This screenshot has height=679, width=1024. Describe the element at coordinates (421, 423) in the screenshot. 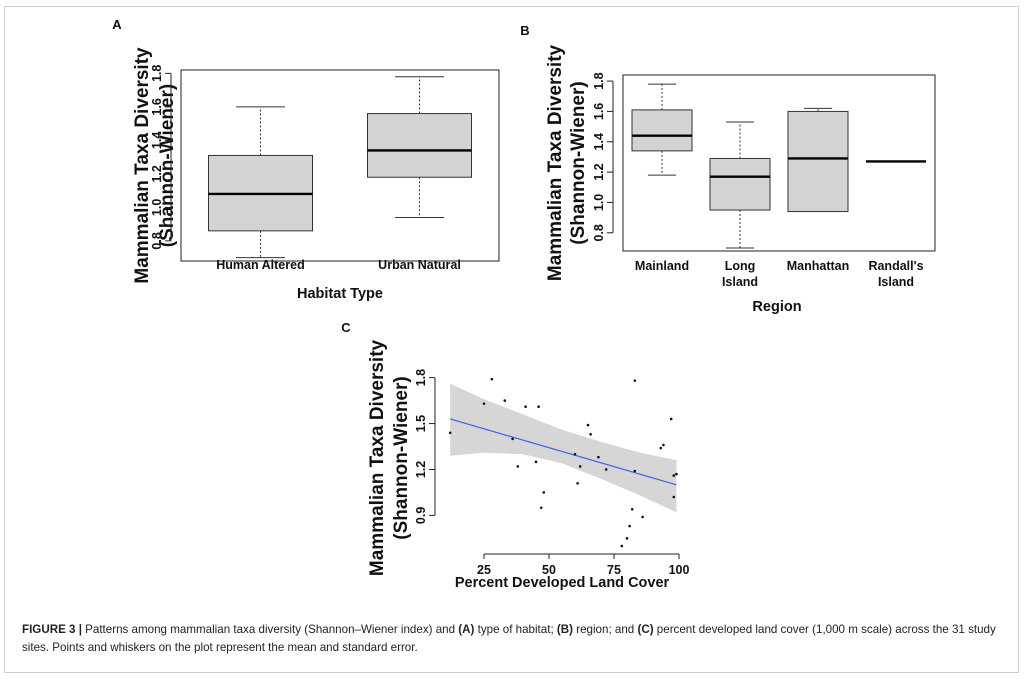

I see `y-tick-label: 1.5` at that location.